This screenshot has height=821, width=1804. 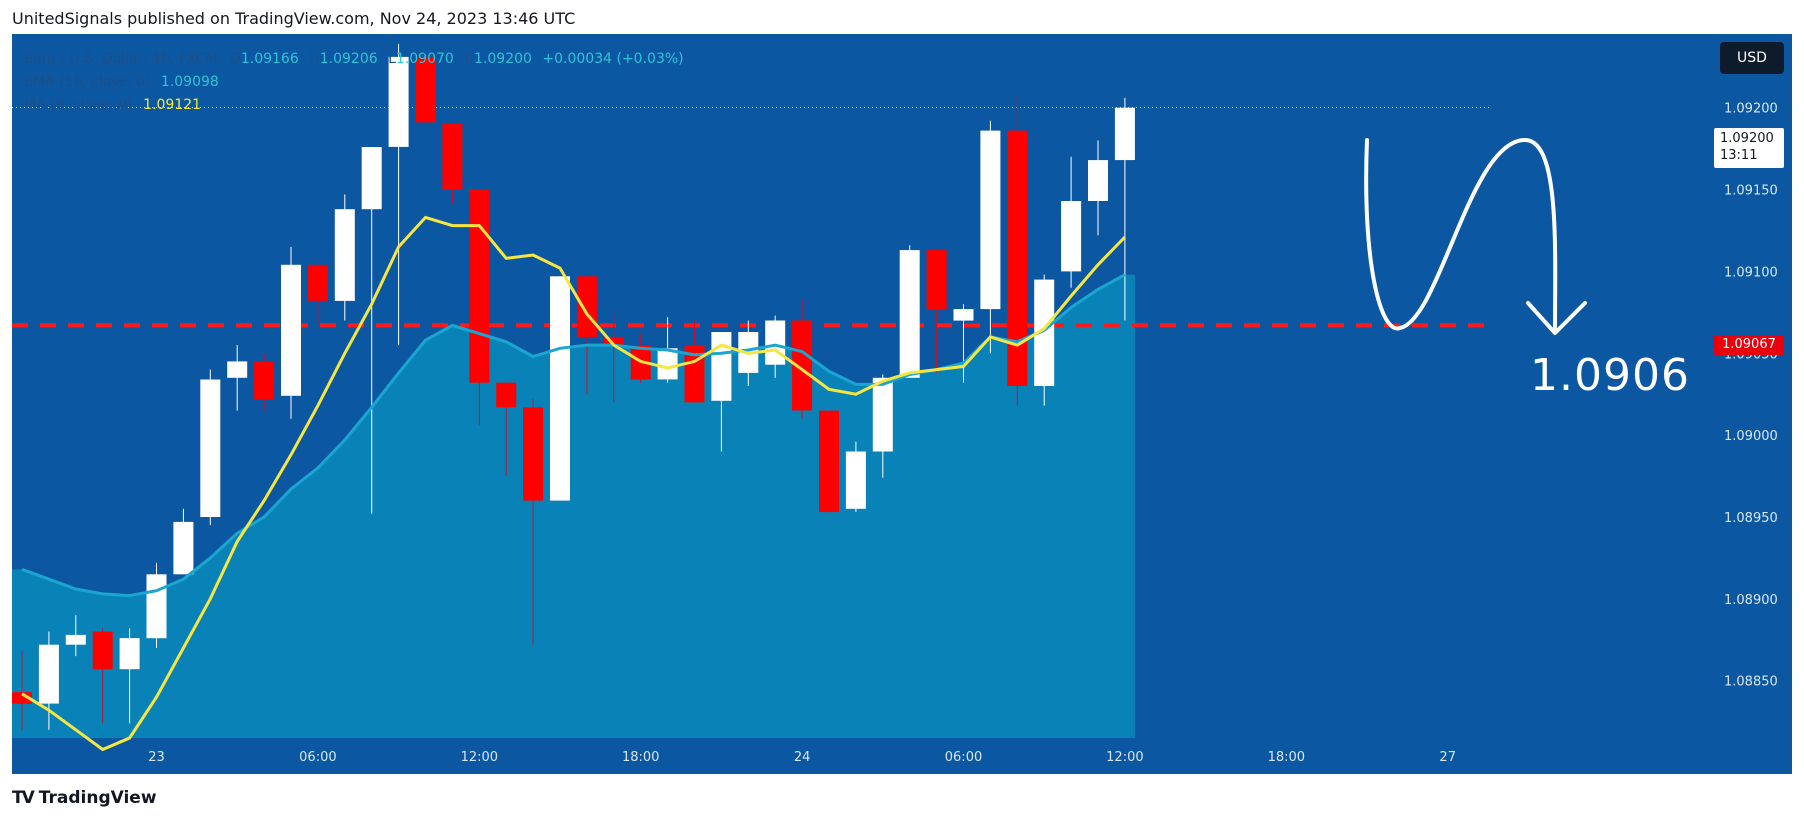 What do you see at coordinates (1752, 58) in the screenshot?
I see `currency-button: USD` at bounding box center [1752, 58].